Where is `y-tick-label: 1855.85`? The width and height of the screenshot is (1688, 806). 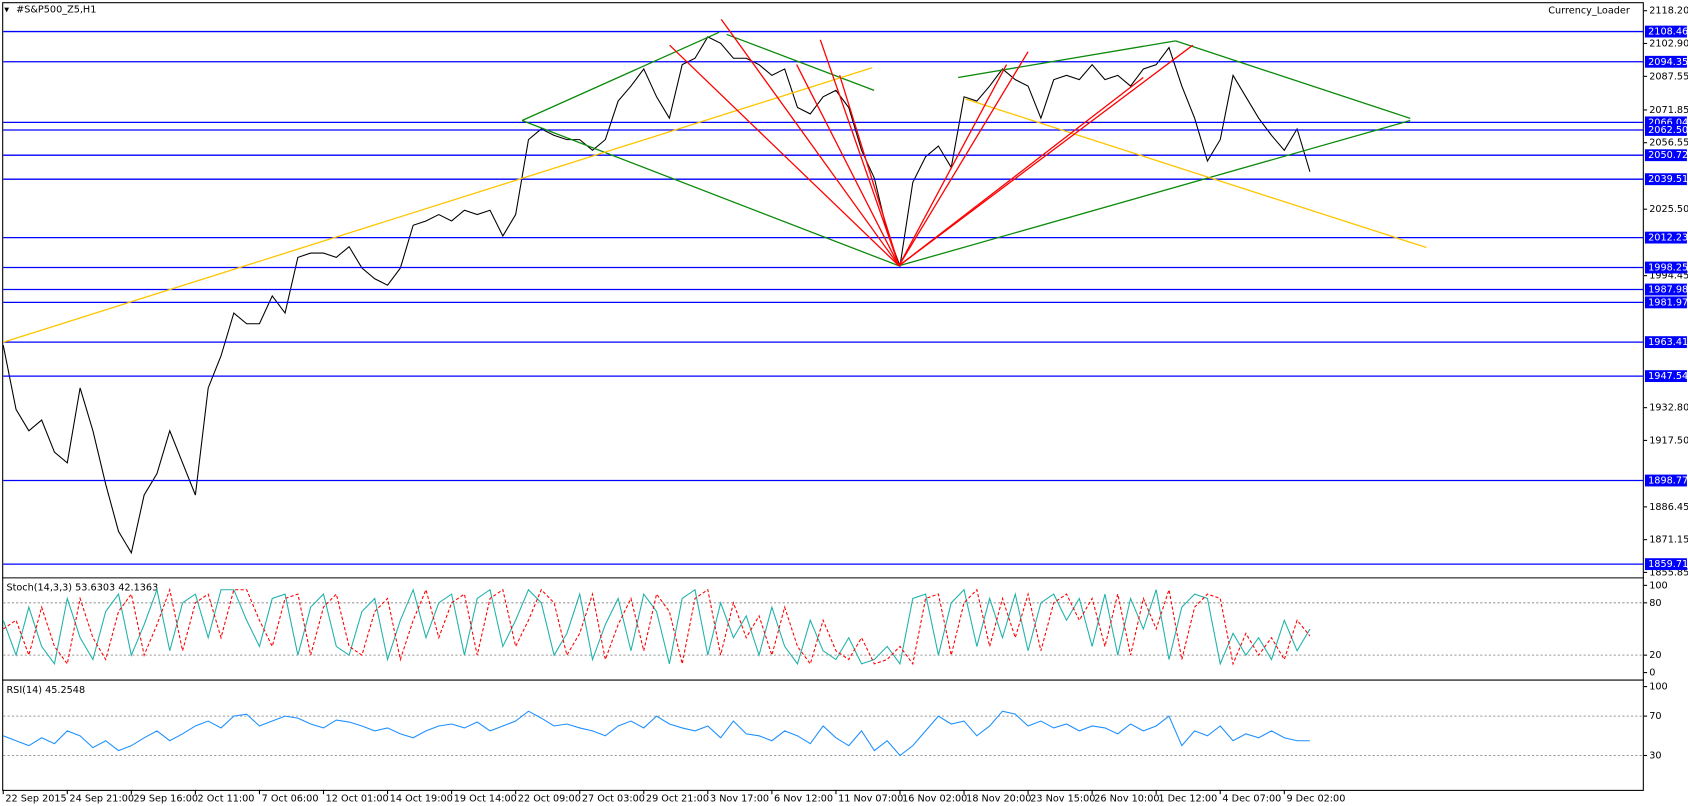
y-tick-label: 1855.85 is located at coordinates (1668, 572).